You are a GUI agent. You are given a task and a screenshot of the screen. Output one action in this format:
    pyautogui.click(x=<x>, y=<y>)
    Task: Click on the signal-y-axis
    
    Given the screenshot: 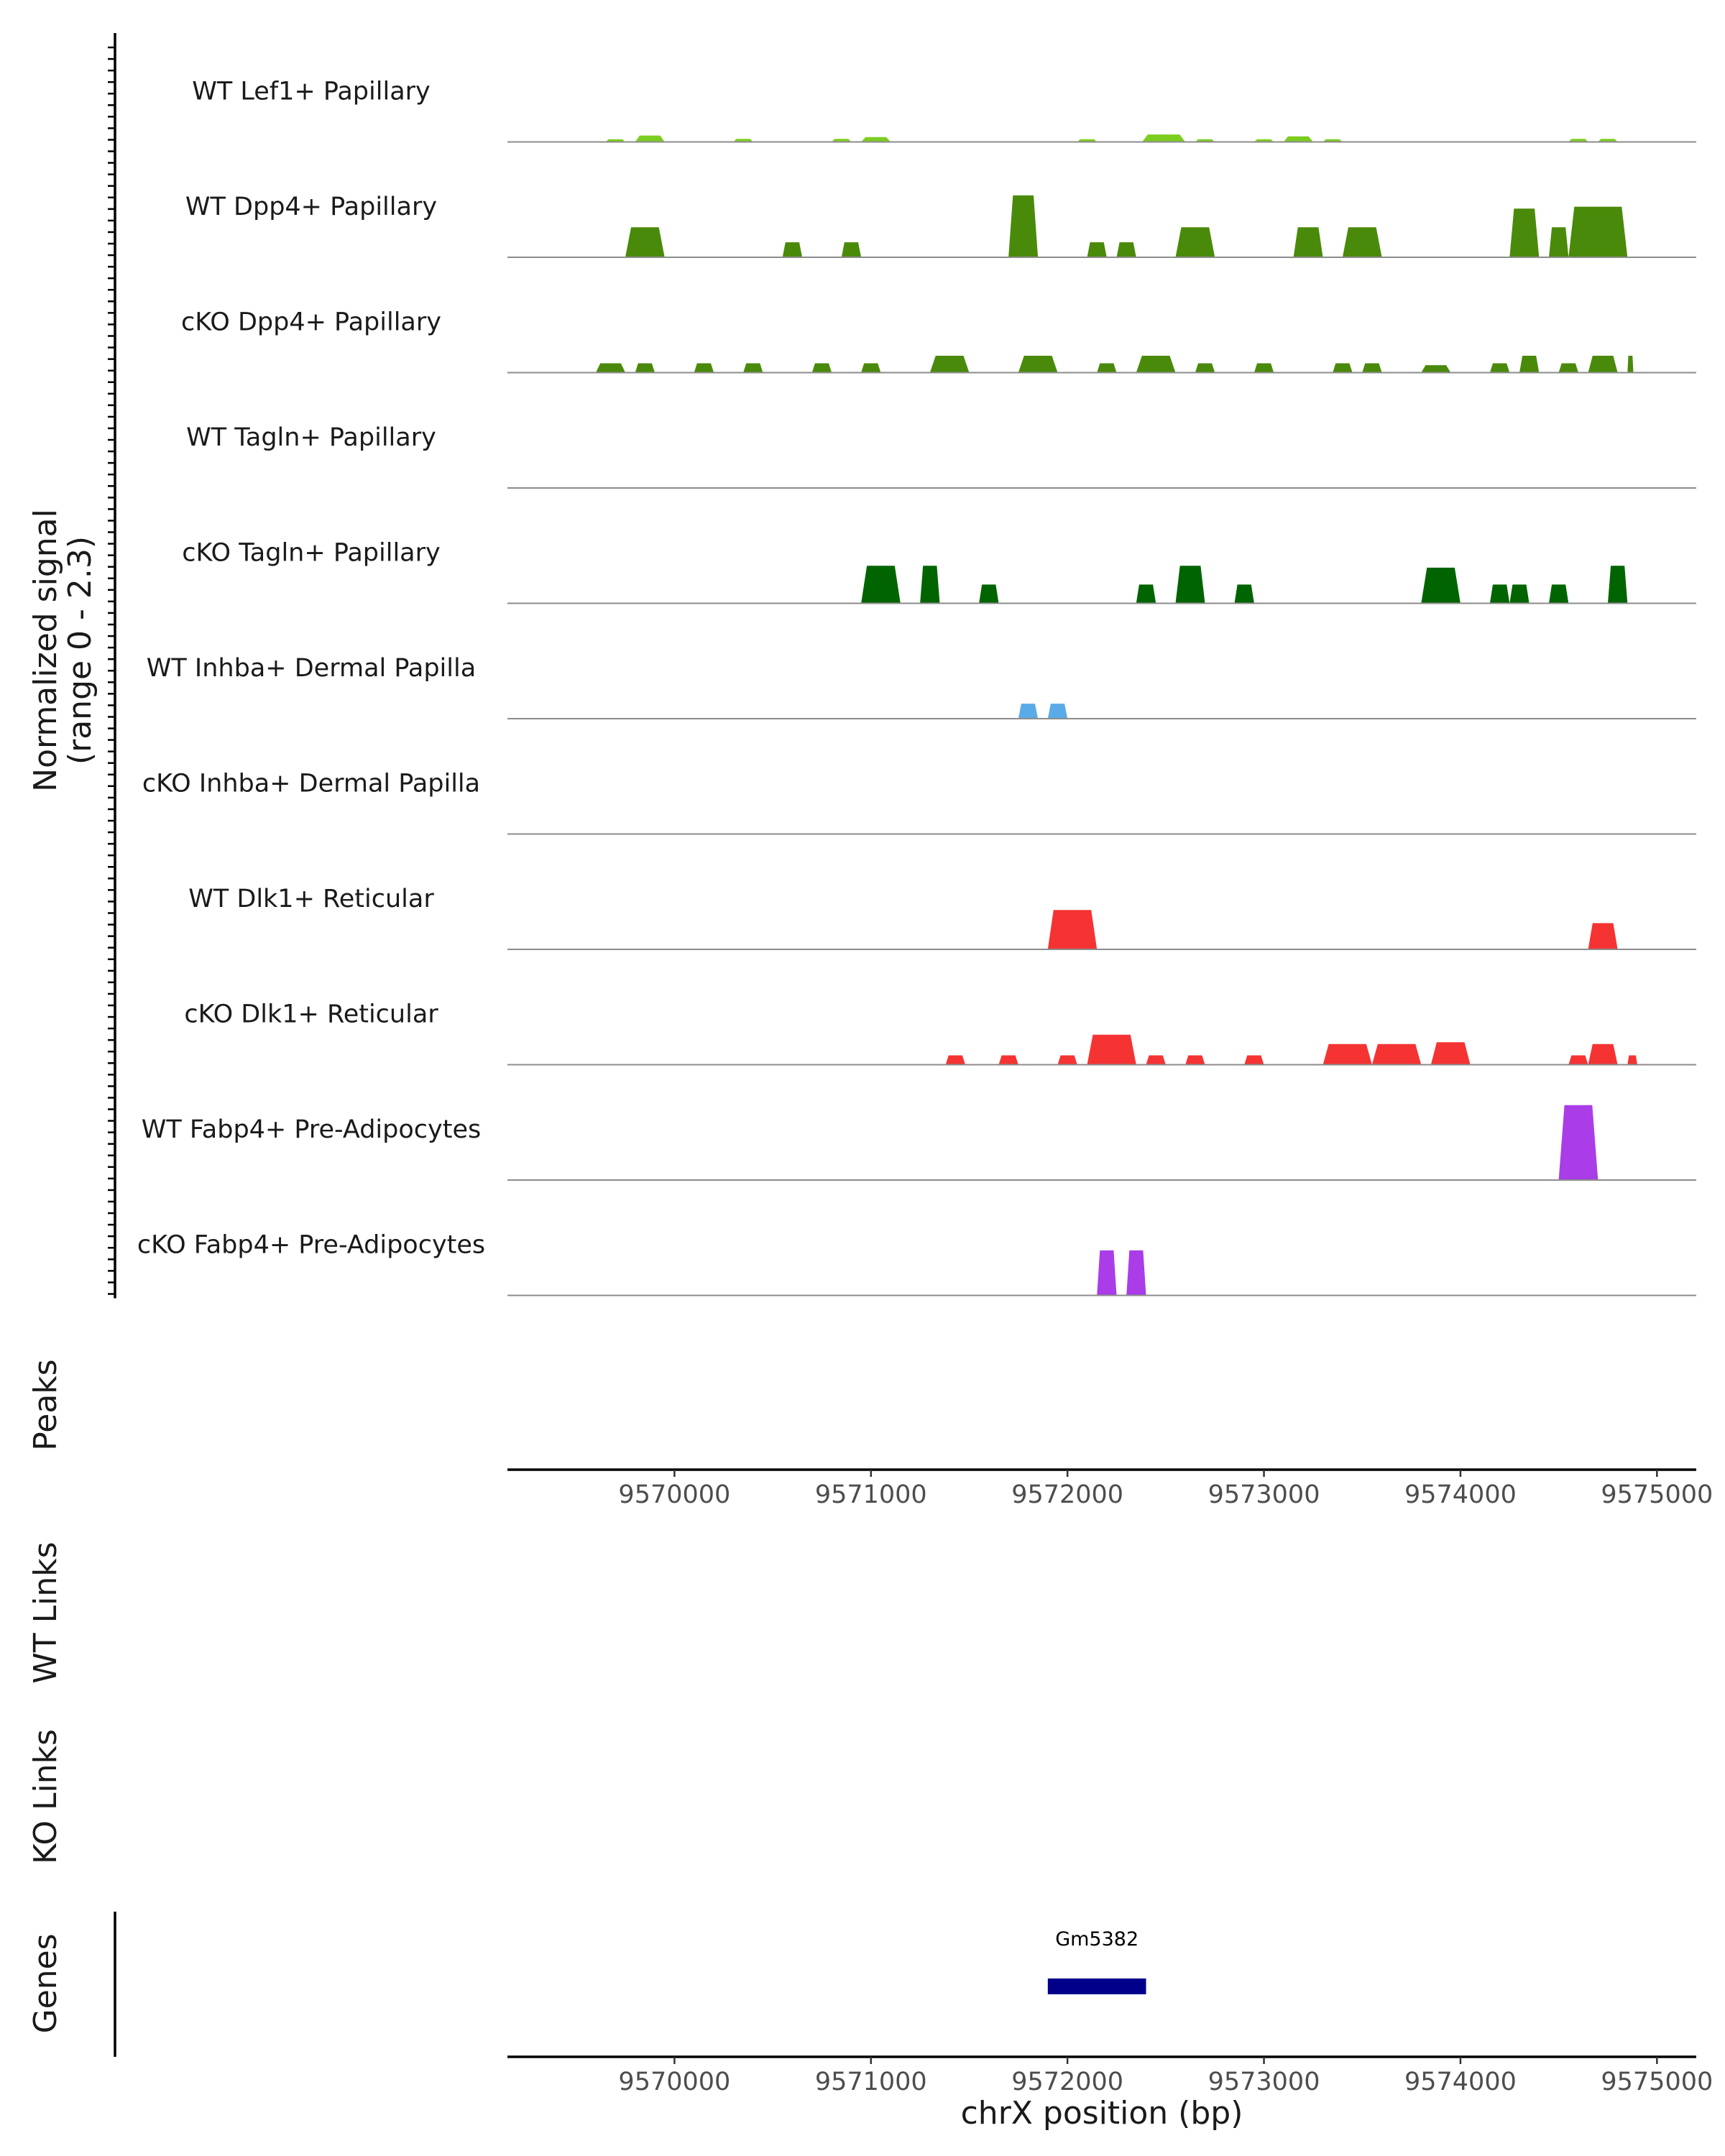 What is the action you would take?
    pyautogui.click(x=112, y=666)
    